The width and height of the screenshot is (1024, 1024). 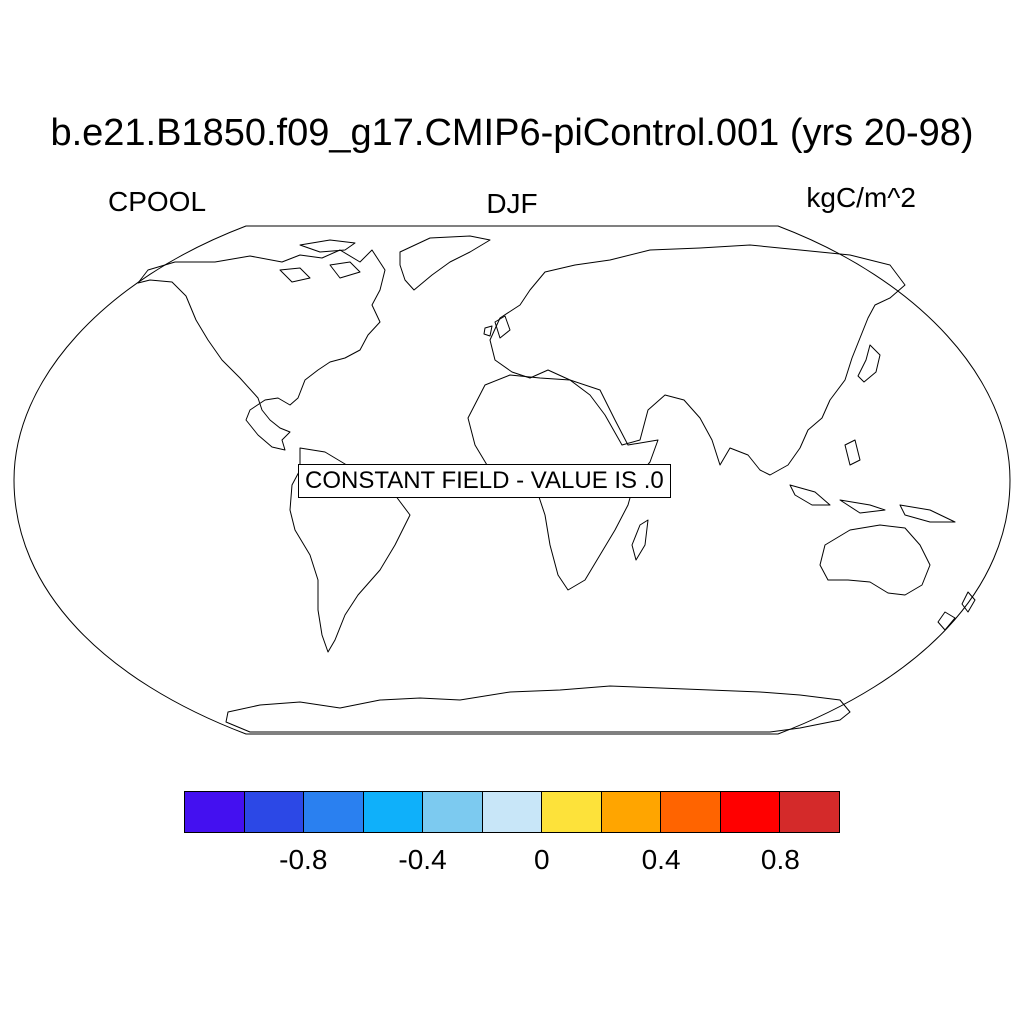 I want to click on coastline-arctic-islands, so click(x=320, y=261).